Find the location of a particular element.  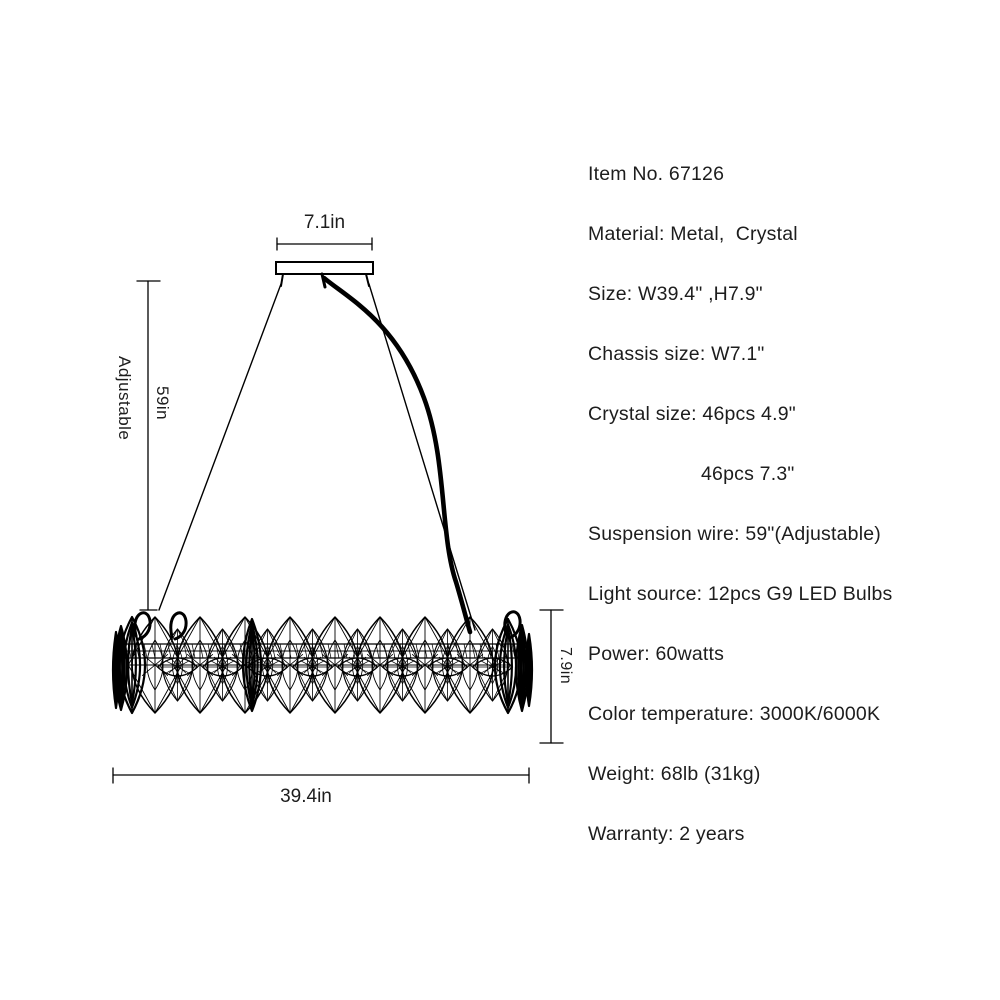

spec-light-source: Light source: 12pcs G9 LED Bulbs is located at coordinates (740, 593).